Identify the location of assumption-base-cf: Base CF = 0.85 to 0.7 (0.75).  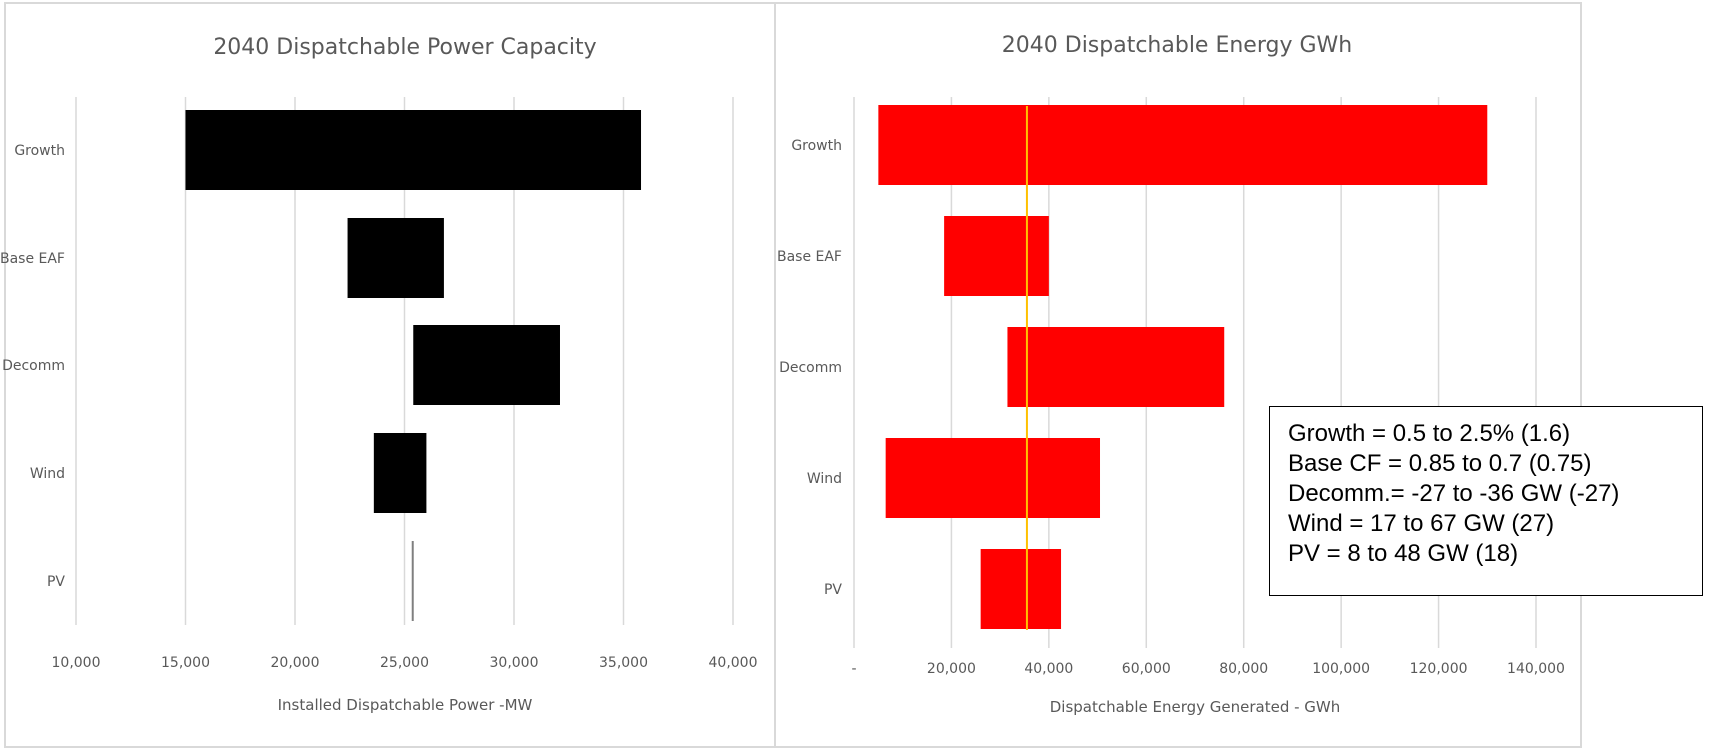
(1440, 463).